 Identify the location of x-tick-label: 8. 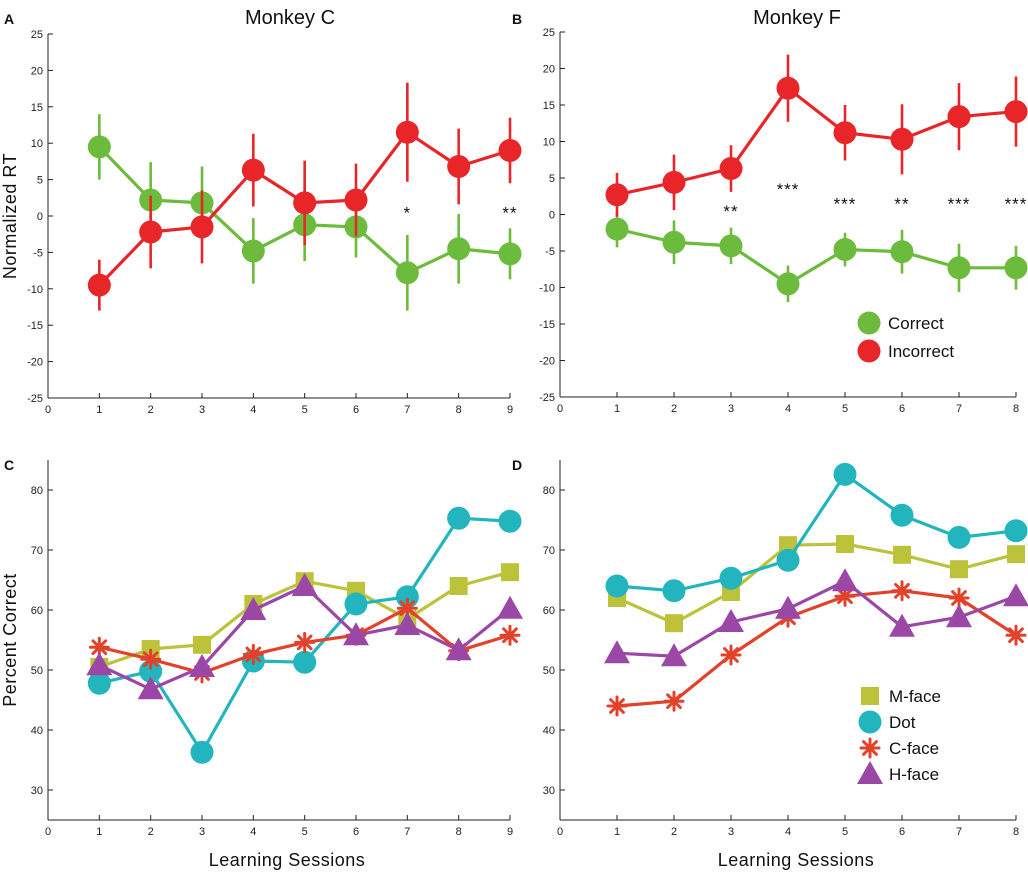
(1016, 832).